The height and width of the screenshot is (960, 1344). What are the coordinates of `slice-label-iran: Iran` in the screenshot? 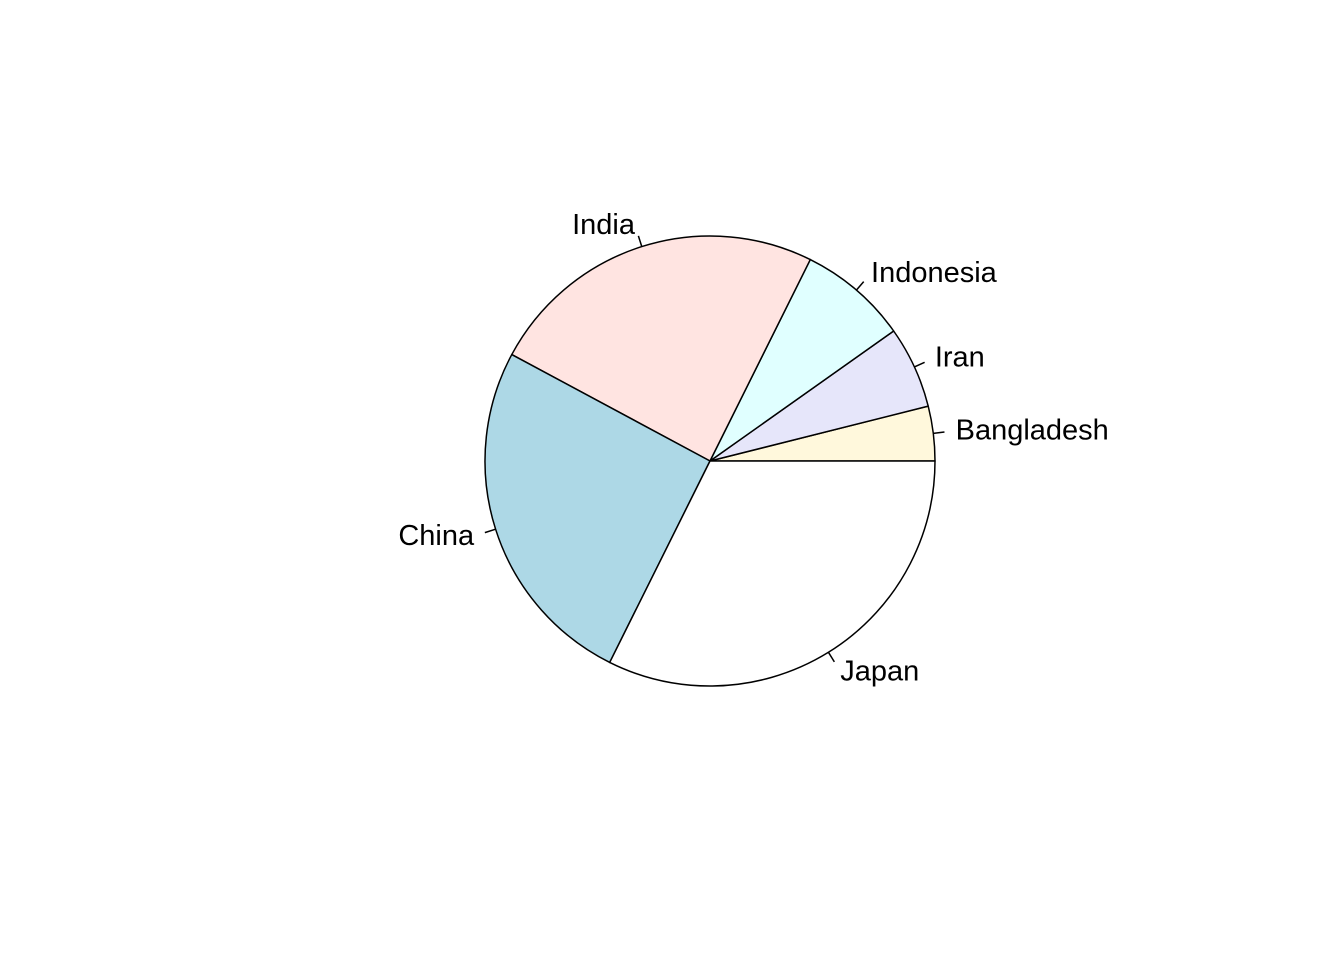 It's located at (960, 358).